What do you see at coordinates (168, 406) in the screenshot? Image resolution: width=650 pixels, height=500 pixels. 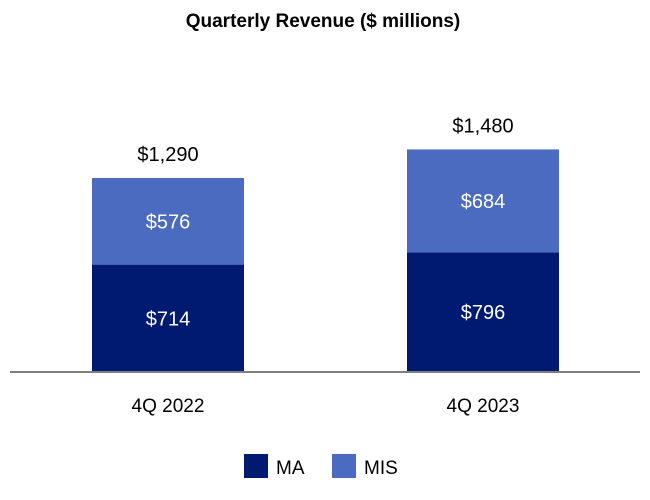 I see `x-tick-label: 4Q 2022` at bounding box center [168, 406].